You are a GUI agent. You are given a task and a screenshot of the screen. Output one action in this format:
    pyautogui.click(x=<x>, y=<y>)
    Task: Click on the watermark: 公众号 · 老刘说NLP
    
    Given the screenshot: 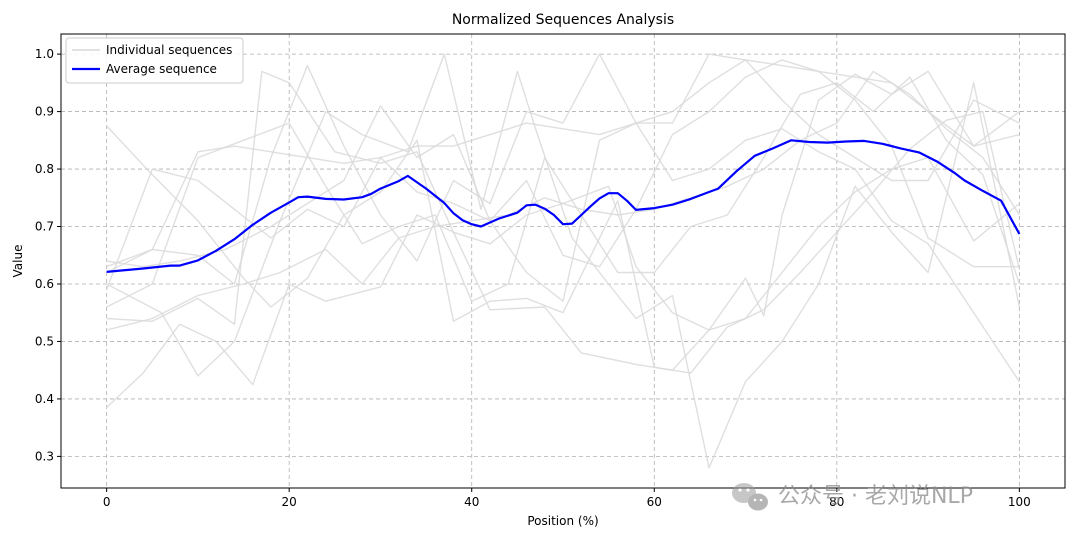 What is the action you would take?
    pyautogui.click(x=852, y=497)
    